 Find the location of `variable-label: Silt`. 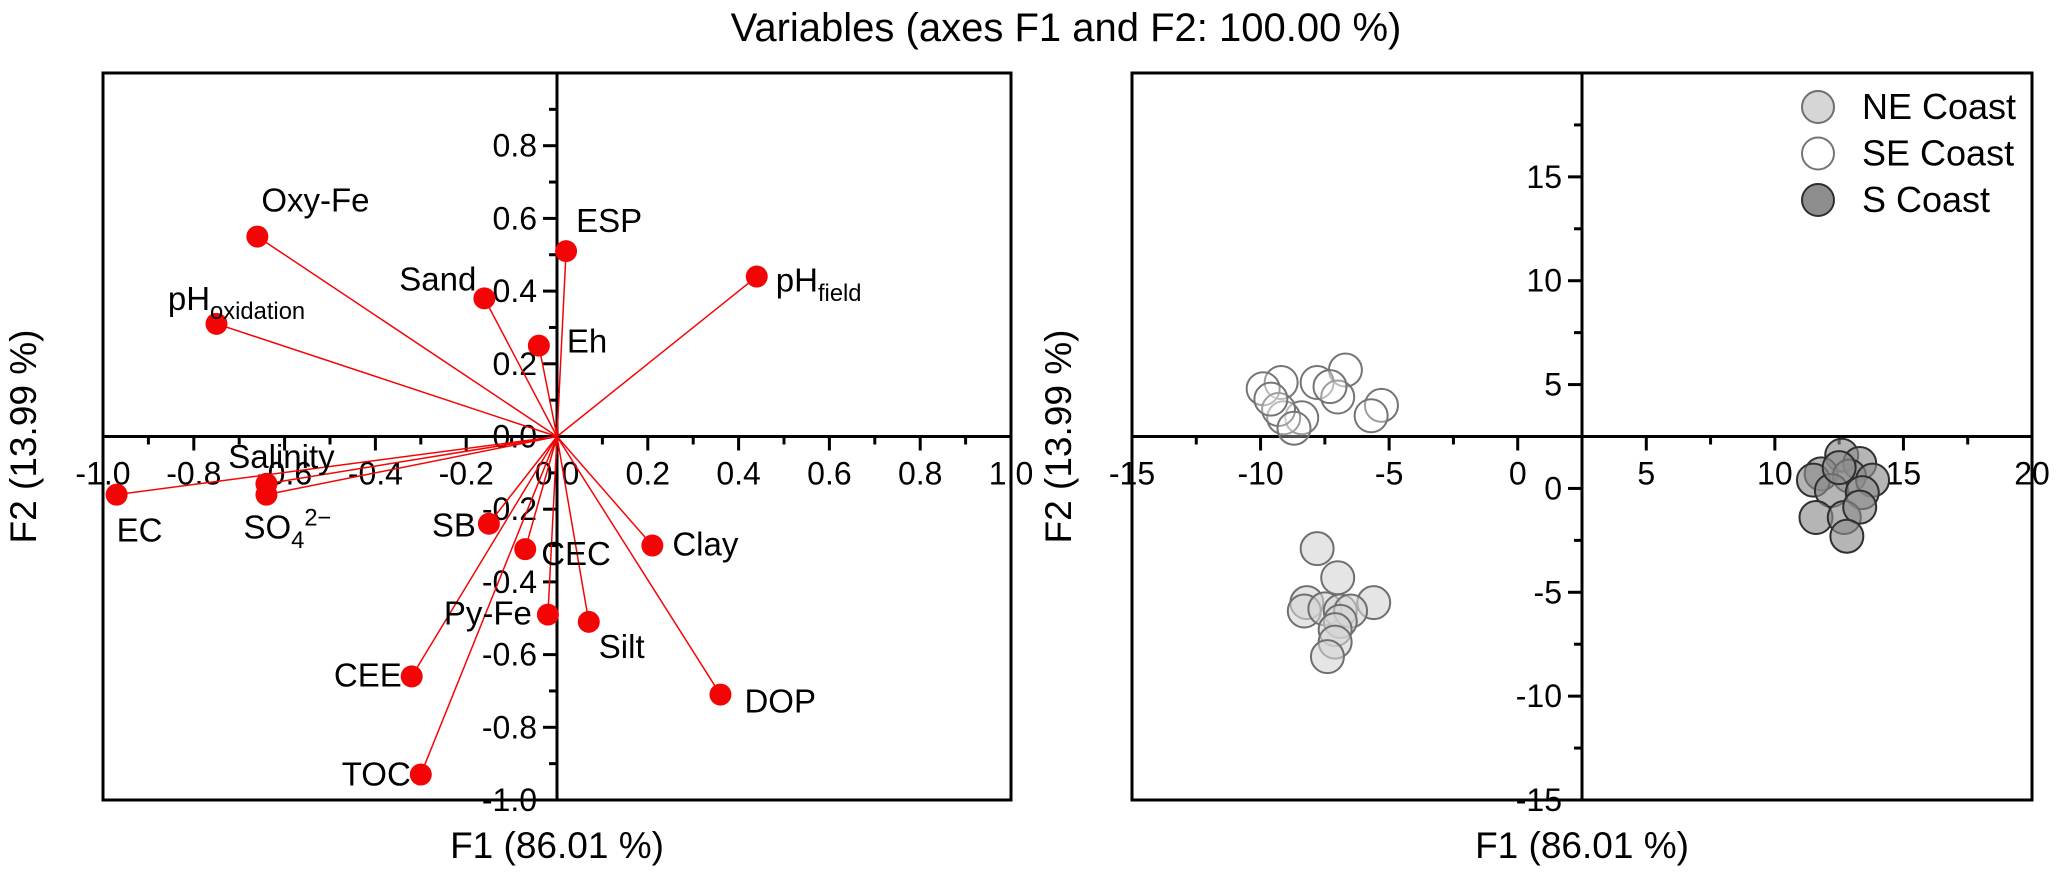

variable-label: Silt is located at coordinates (622, 646).